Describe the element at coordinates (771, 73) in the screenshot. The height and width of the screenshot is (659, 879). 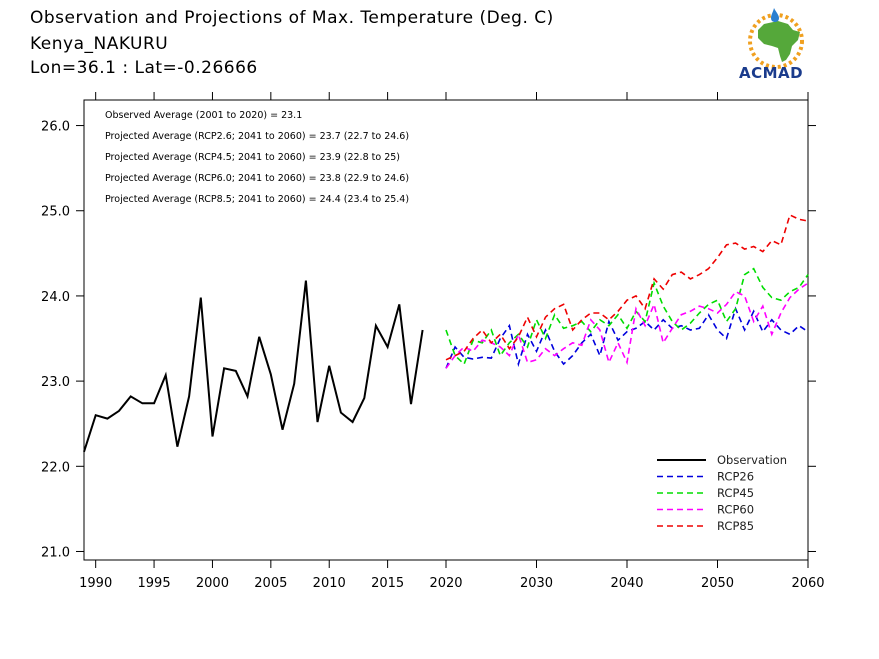
I see `acmad-logo-text: ACMAD` at that location.